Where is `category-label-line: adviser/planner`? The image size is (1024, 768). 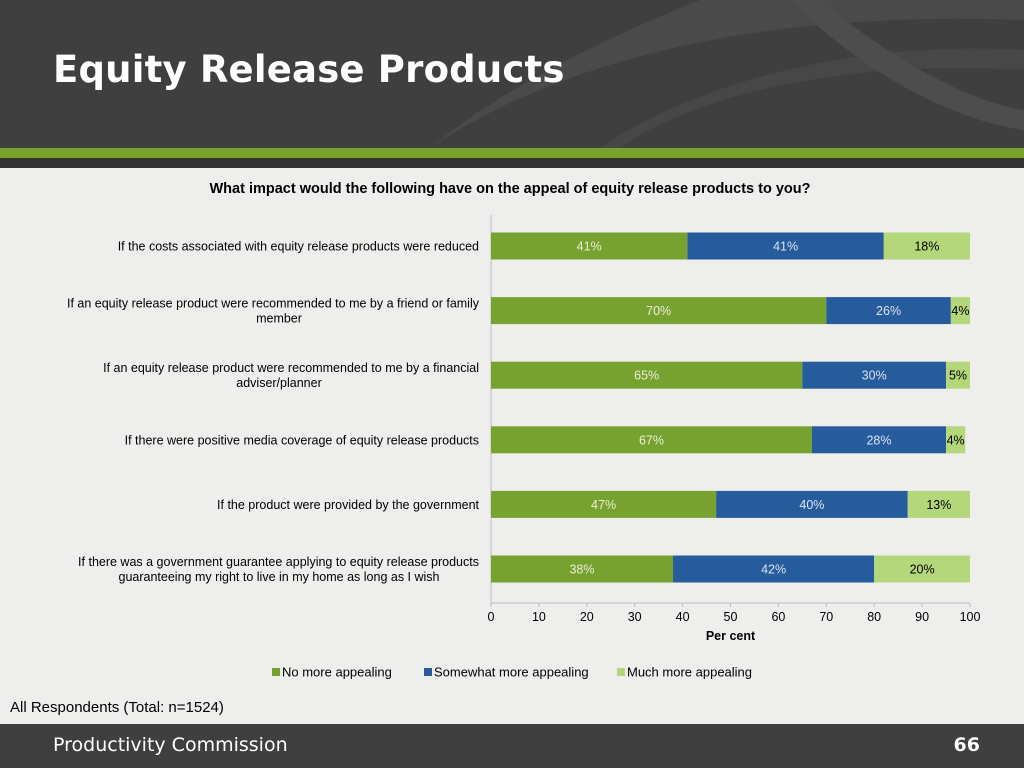 category-label-line: adviser/planner is located at coordinates (278, 383).